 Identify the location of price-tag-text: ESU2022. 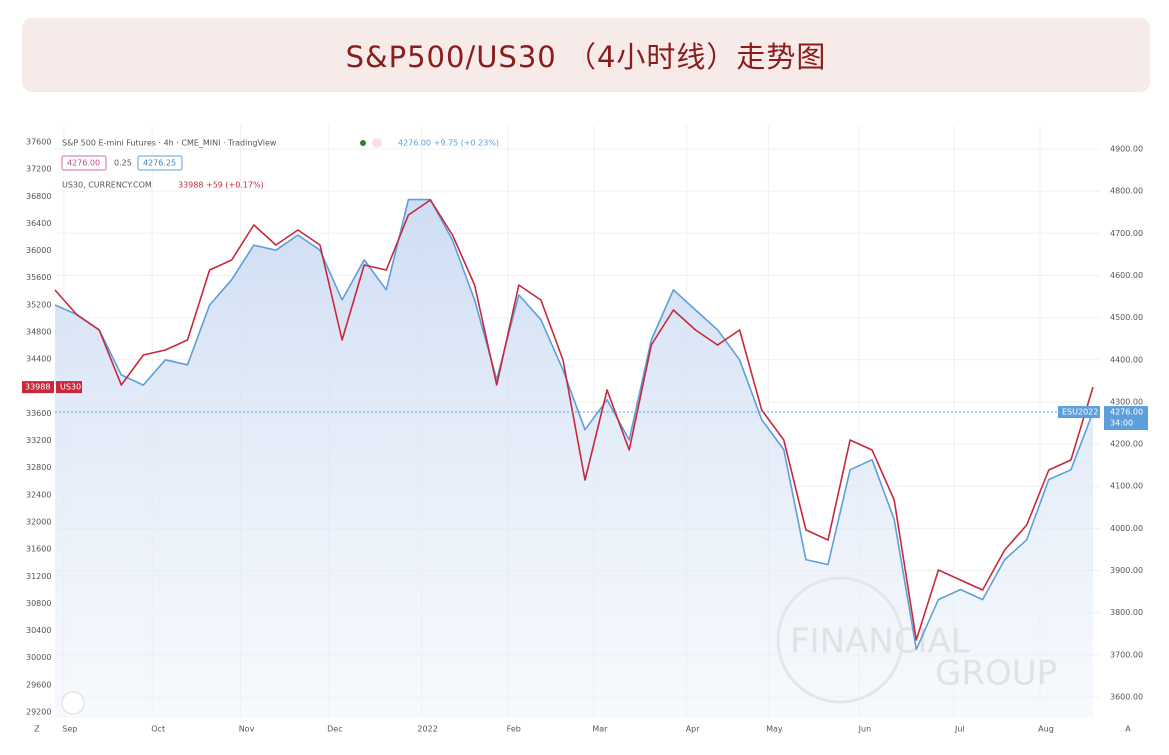
(1080, 412).